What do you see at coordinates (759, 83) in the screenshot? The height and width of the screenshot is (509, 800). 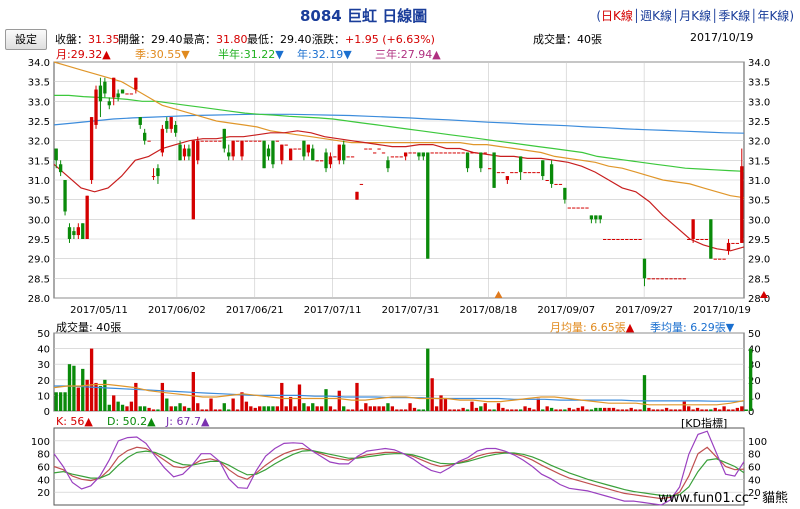 I see `price-tick-label-right: 33.5` at bounding box center [759, 83].